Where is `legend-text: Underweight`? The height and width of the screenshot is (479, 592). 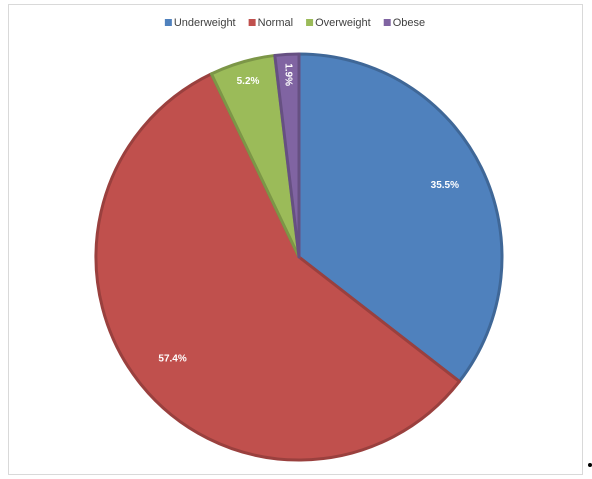
legend-text: Underweight is located at coordinates (205, 23).